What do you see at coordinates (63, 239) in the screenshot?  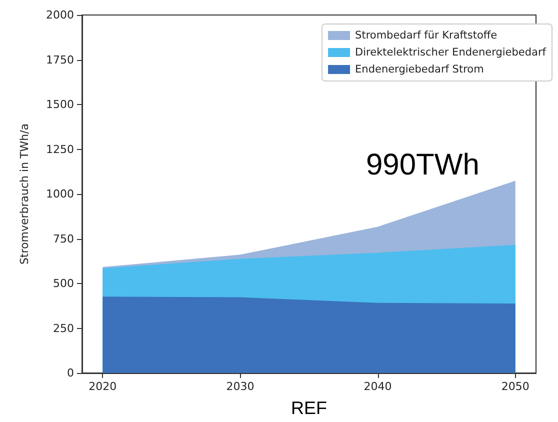 I see `y-tick-label: 750` at bounding box center [63, 239].